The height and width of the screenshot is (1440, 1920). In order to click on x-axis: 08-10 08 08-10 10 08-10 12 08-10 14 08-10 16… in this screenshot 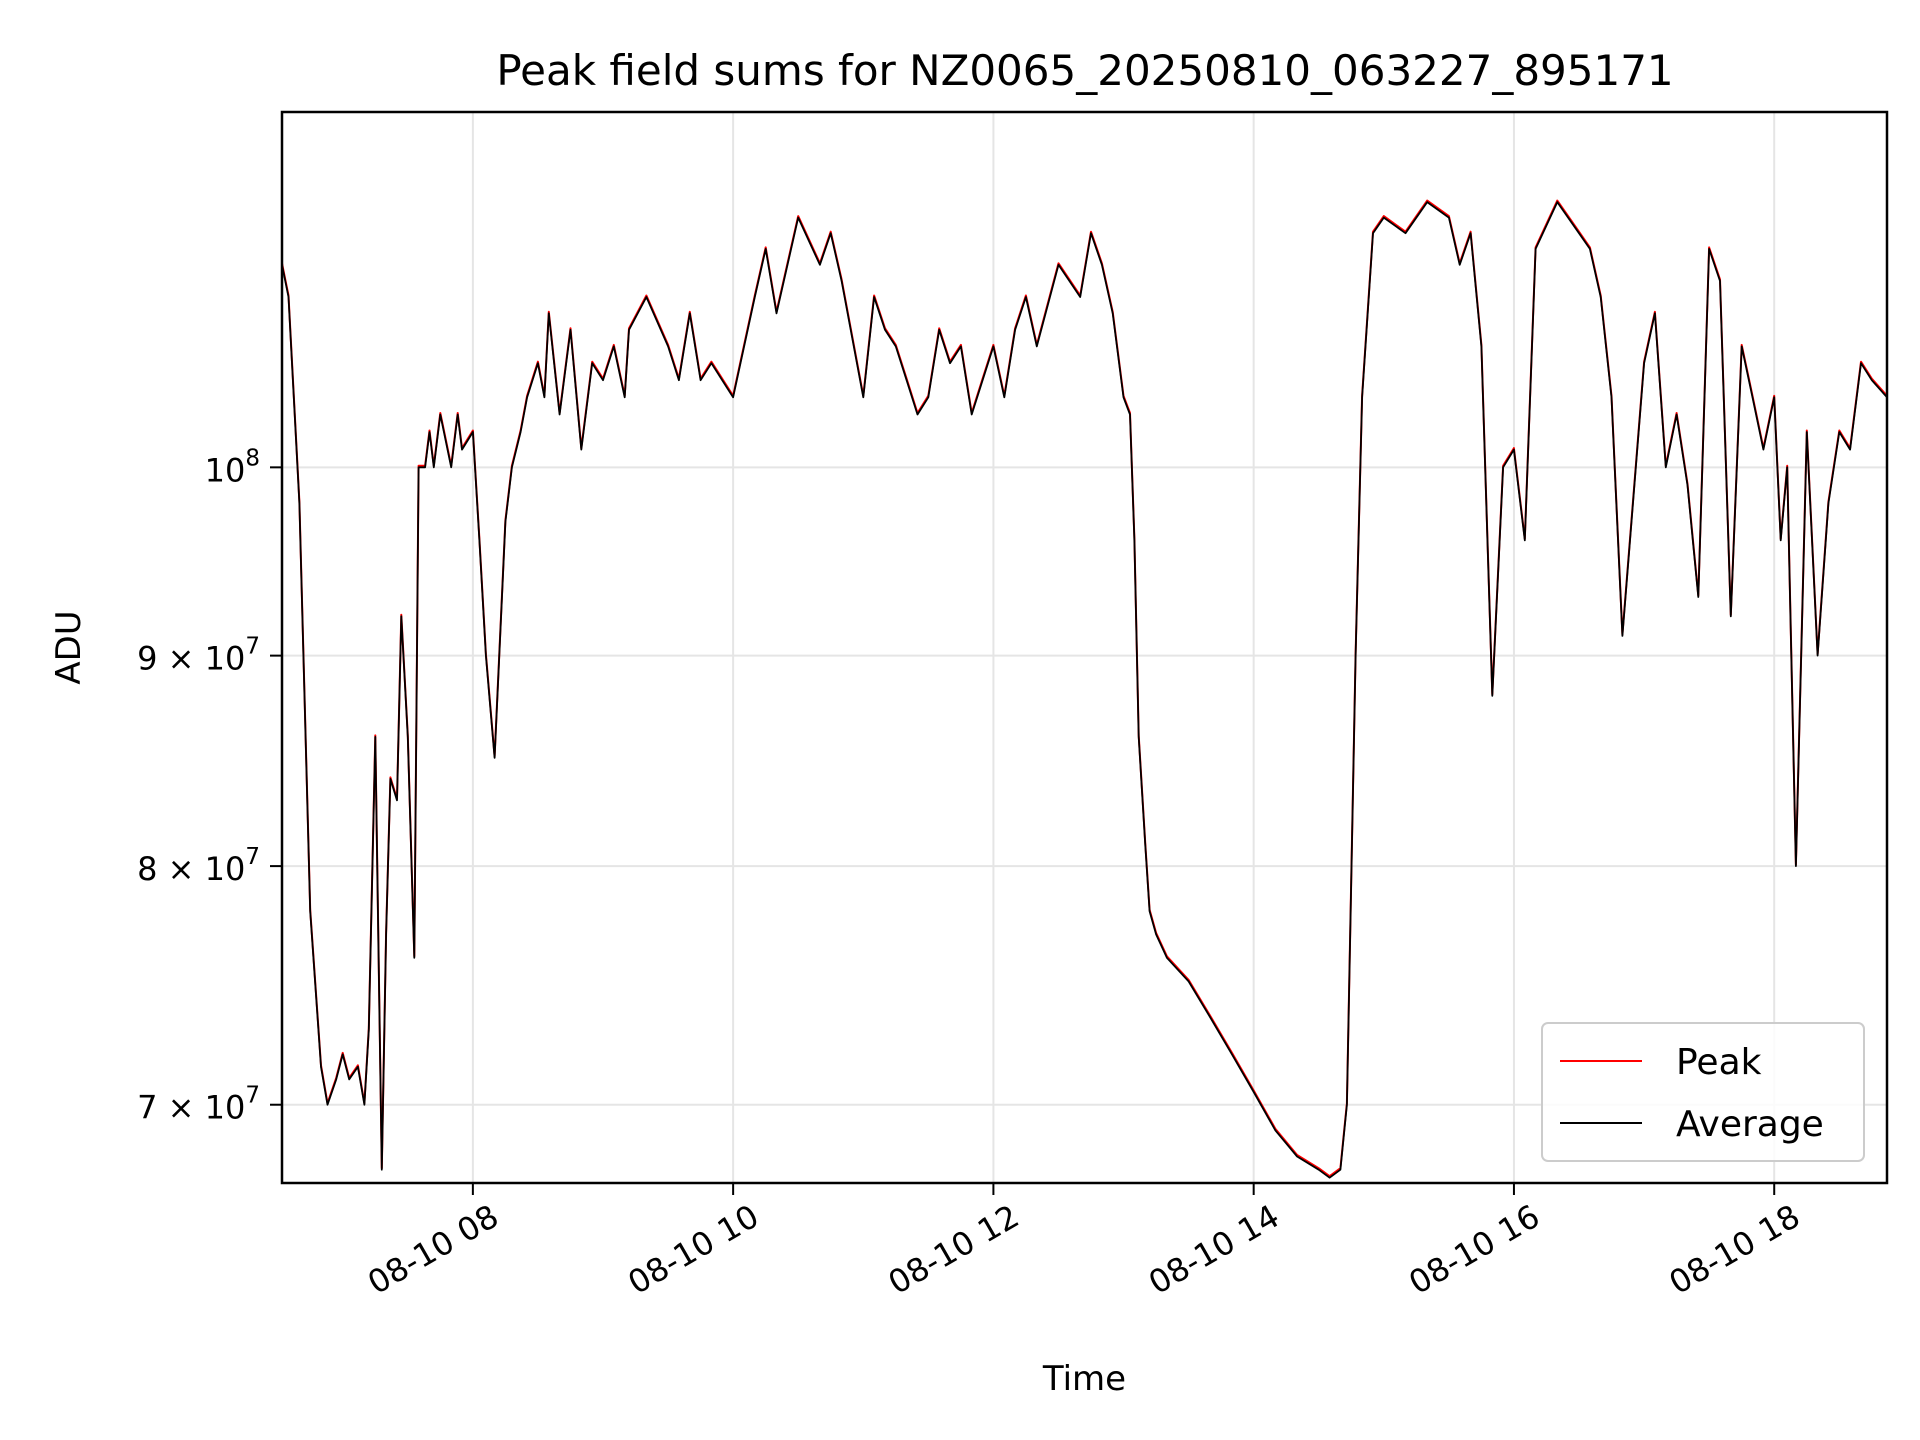, I will do `click(1083, 1242)`.